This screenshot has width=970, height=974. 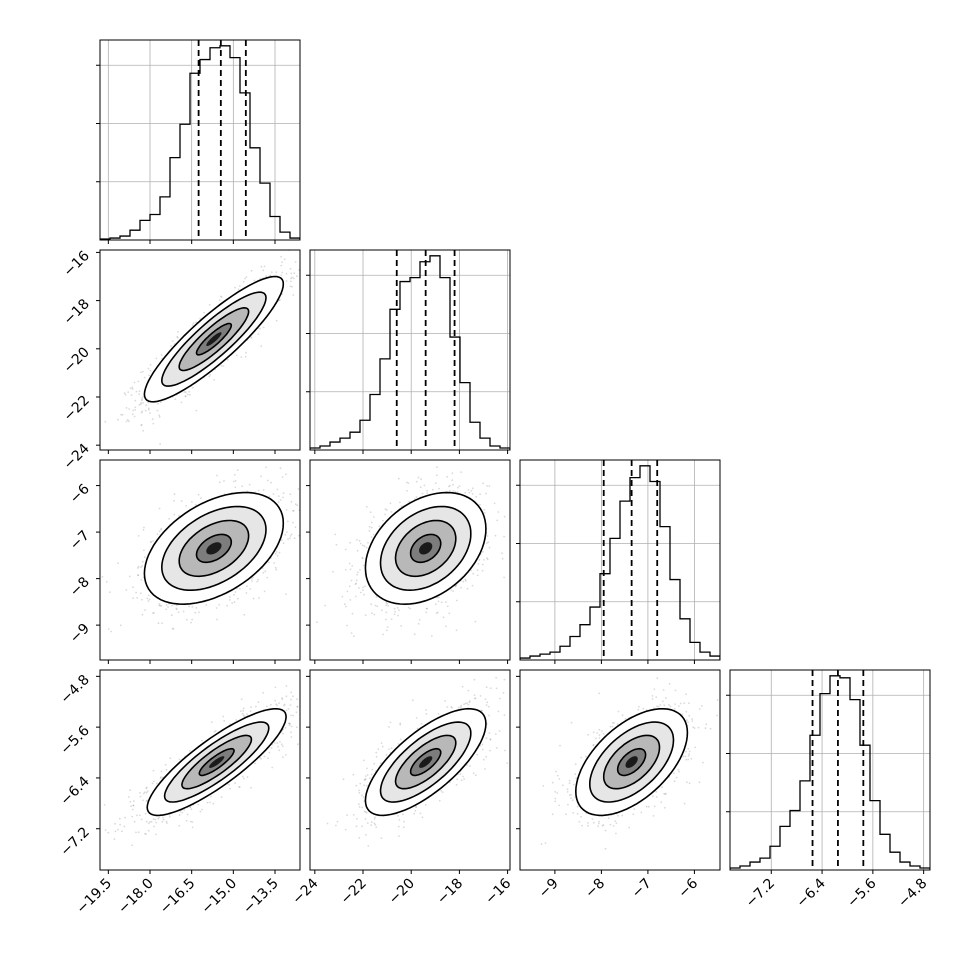 What do you see at coordinates (410, 353) in the screenshot?
I see `histogram-step` at bounding box center [410, 353].